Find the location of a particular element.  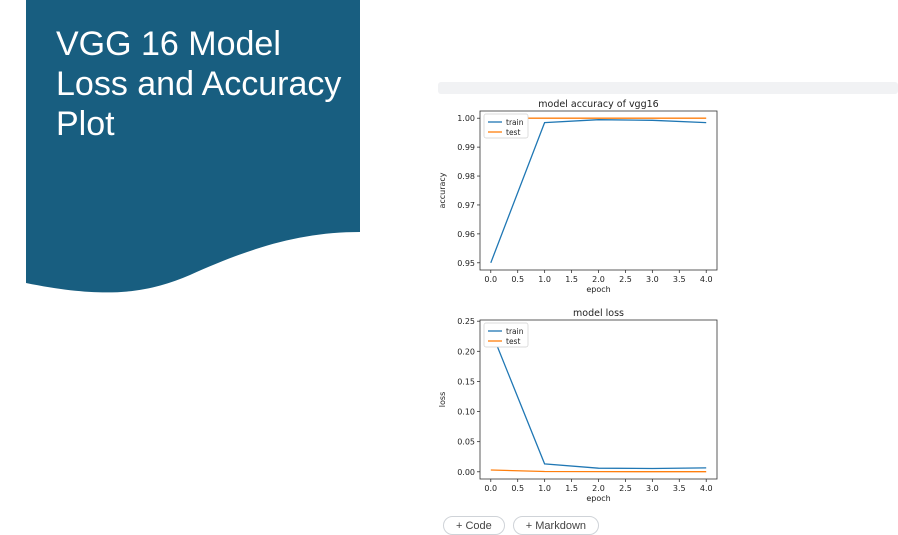

acc-ytick-label: 0.97 is located at coordinates (466, 205).